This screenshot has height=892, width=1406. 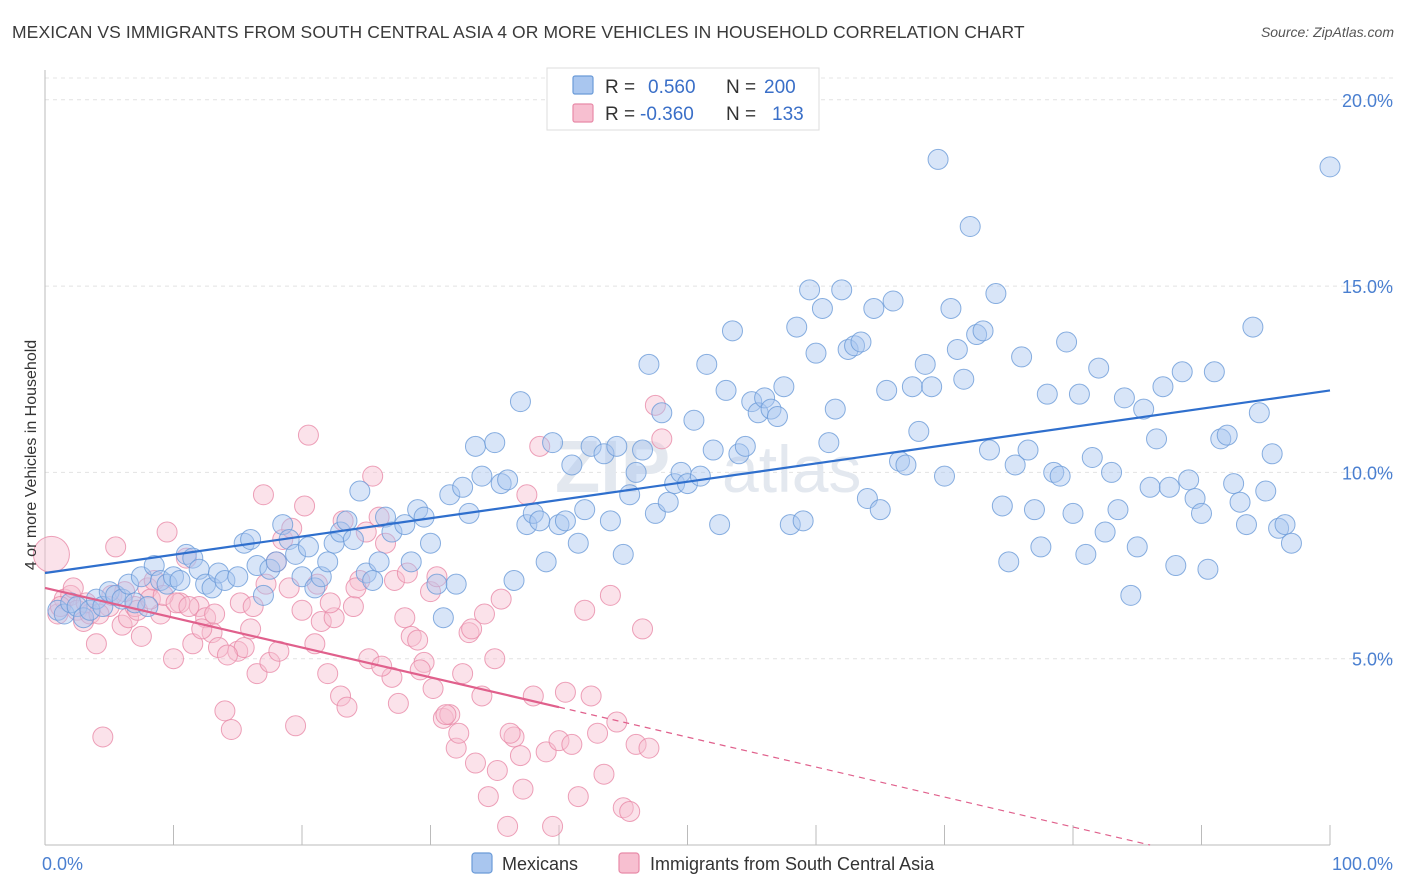 What do you see at coordinates (612, 466) in the screenshot?
I see `watermark-zip: ZIP` at bounding box center [612, 466].